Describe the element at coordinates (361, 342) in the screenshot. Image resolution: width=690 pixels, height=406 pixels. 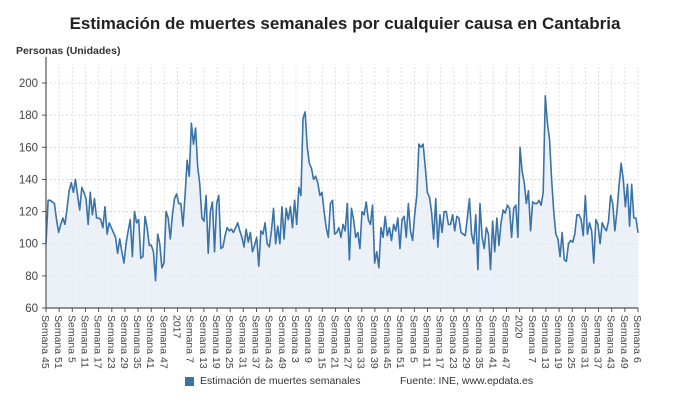
I see `x-tick-label: Semana 33` at that location.